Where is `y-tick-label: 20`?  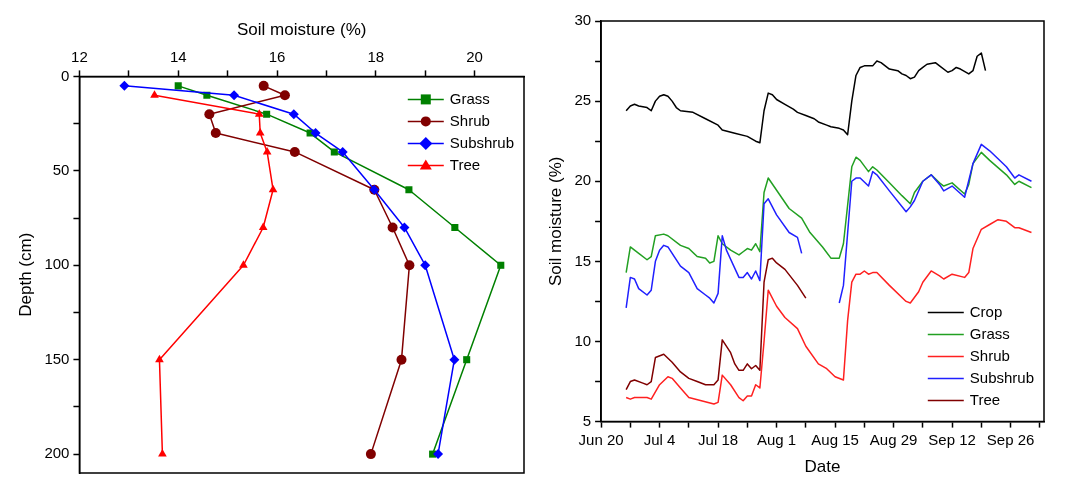 y-tick-label: 20 is located at coordinates (583, 180).